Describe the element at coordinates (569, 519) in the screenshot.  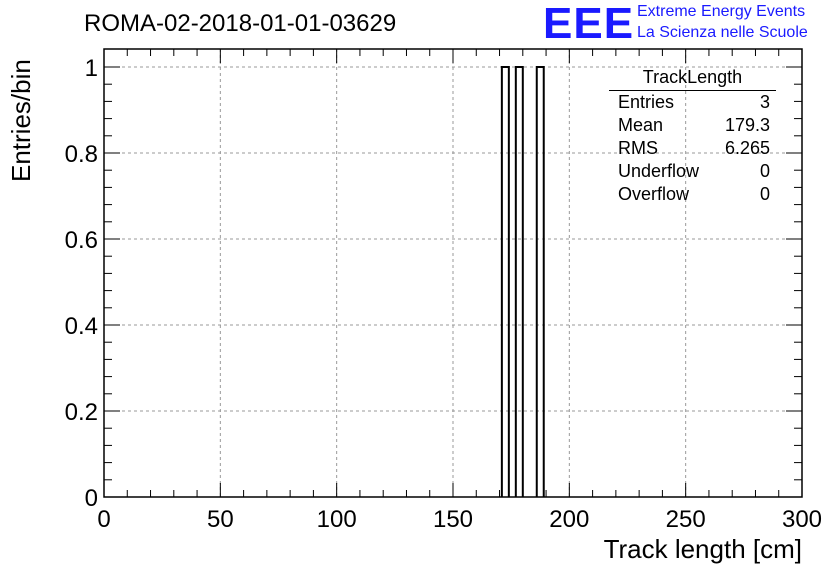
I see `x-tick-label: 200` at that location.